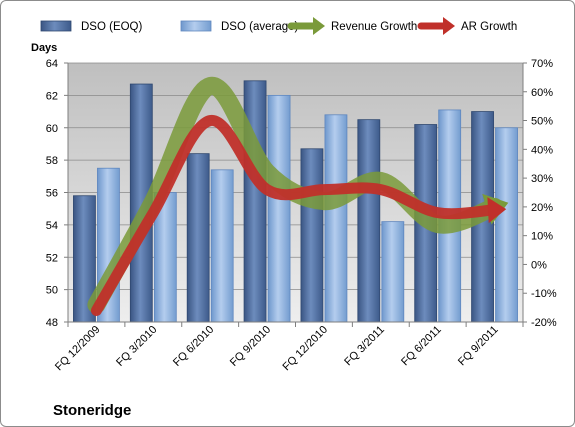 This screenshot has width=575, height=427. Describe the element at coordinates (421, 346) in the screenshot. I see `x-tick-label: FQ 6/2011` at that location.